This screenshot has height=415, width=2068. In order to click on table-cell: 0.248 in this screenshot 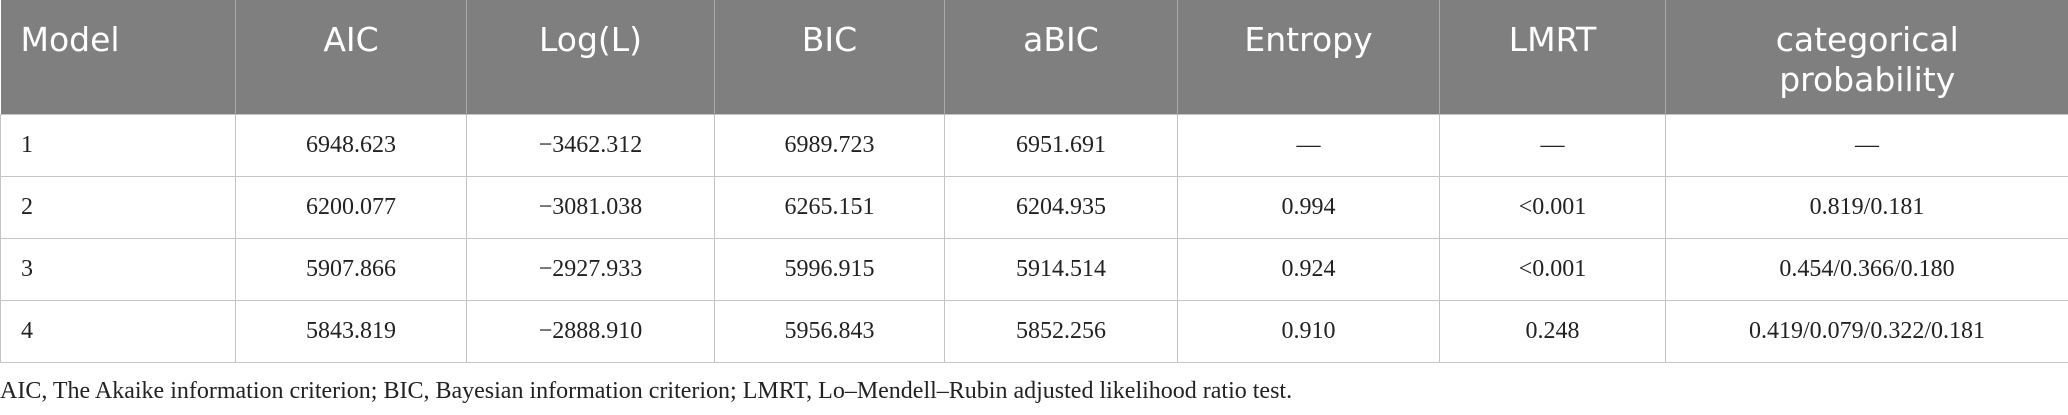, I will do `click(1552, 331)`.